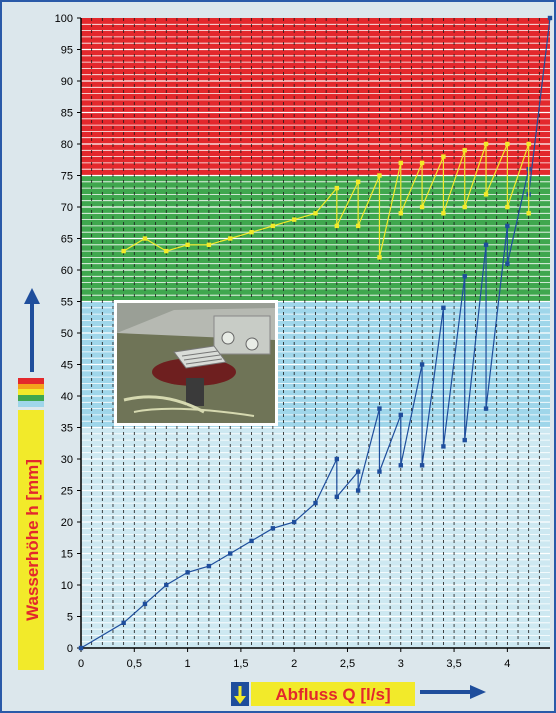  I want to click on y-axis-label: Wasserhöhe h [mm], so click(32, 540).